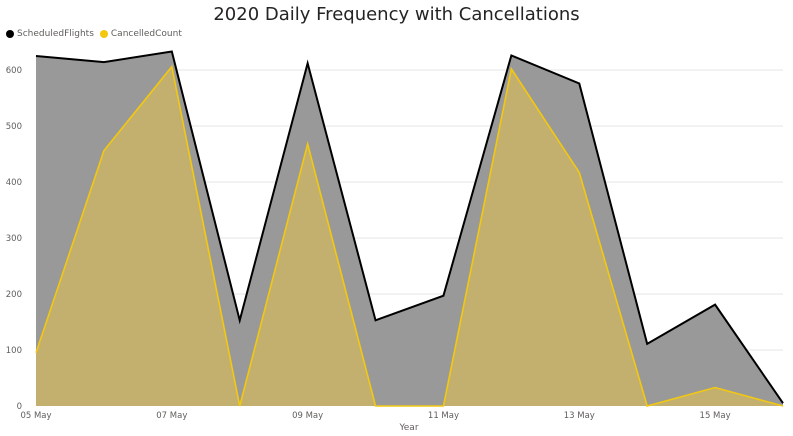 The width and height of the screenshot is (793, 436). What do you see at coordinates (14, 71) in the screenshot?
I see `y-tick-label: 600` at bounding box center [14, 71].